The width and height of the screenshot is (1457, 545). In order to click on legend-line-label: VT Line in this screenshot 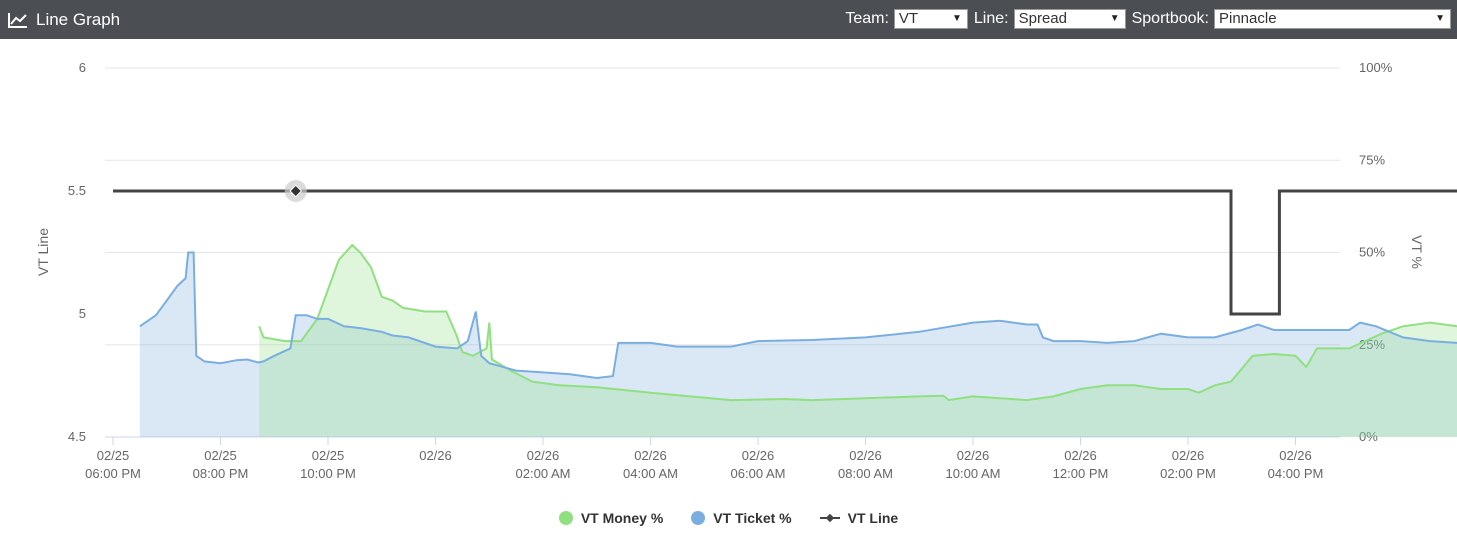, I will do `click(873, 518)`.